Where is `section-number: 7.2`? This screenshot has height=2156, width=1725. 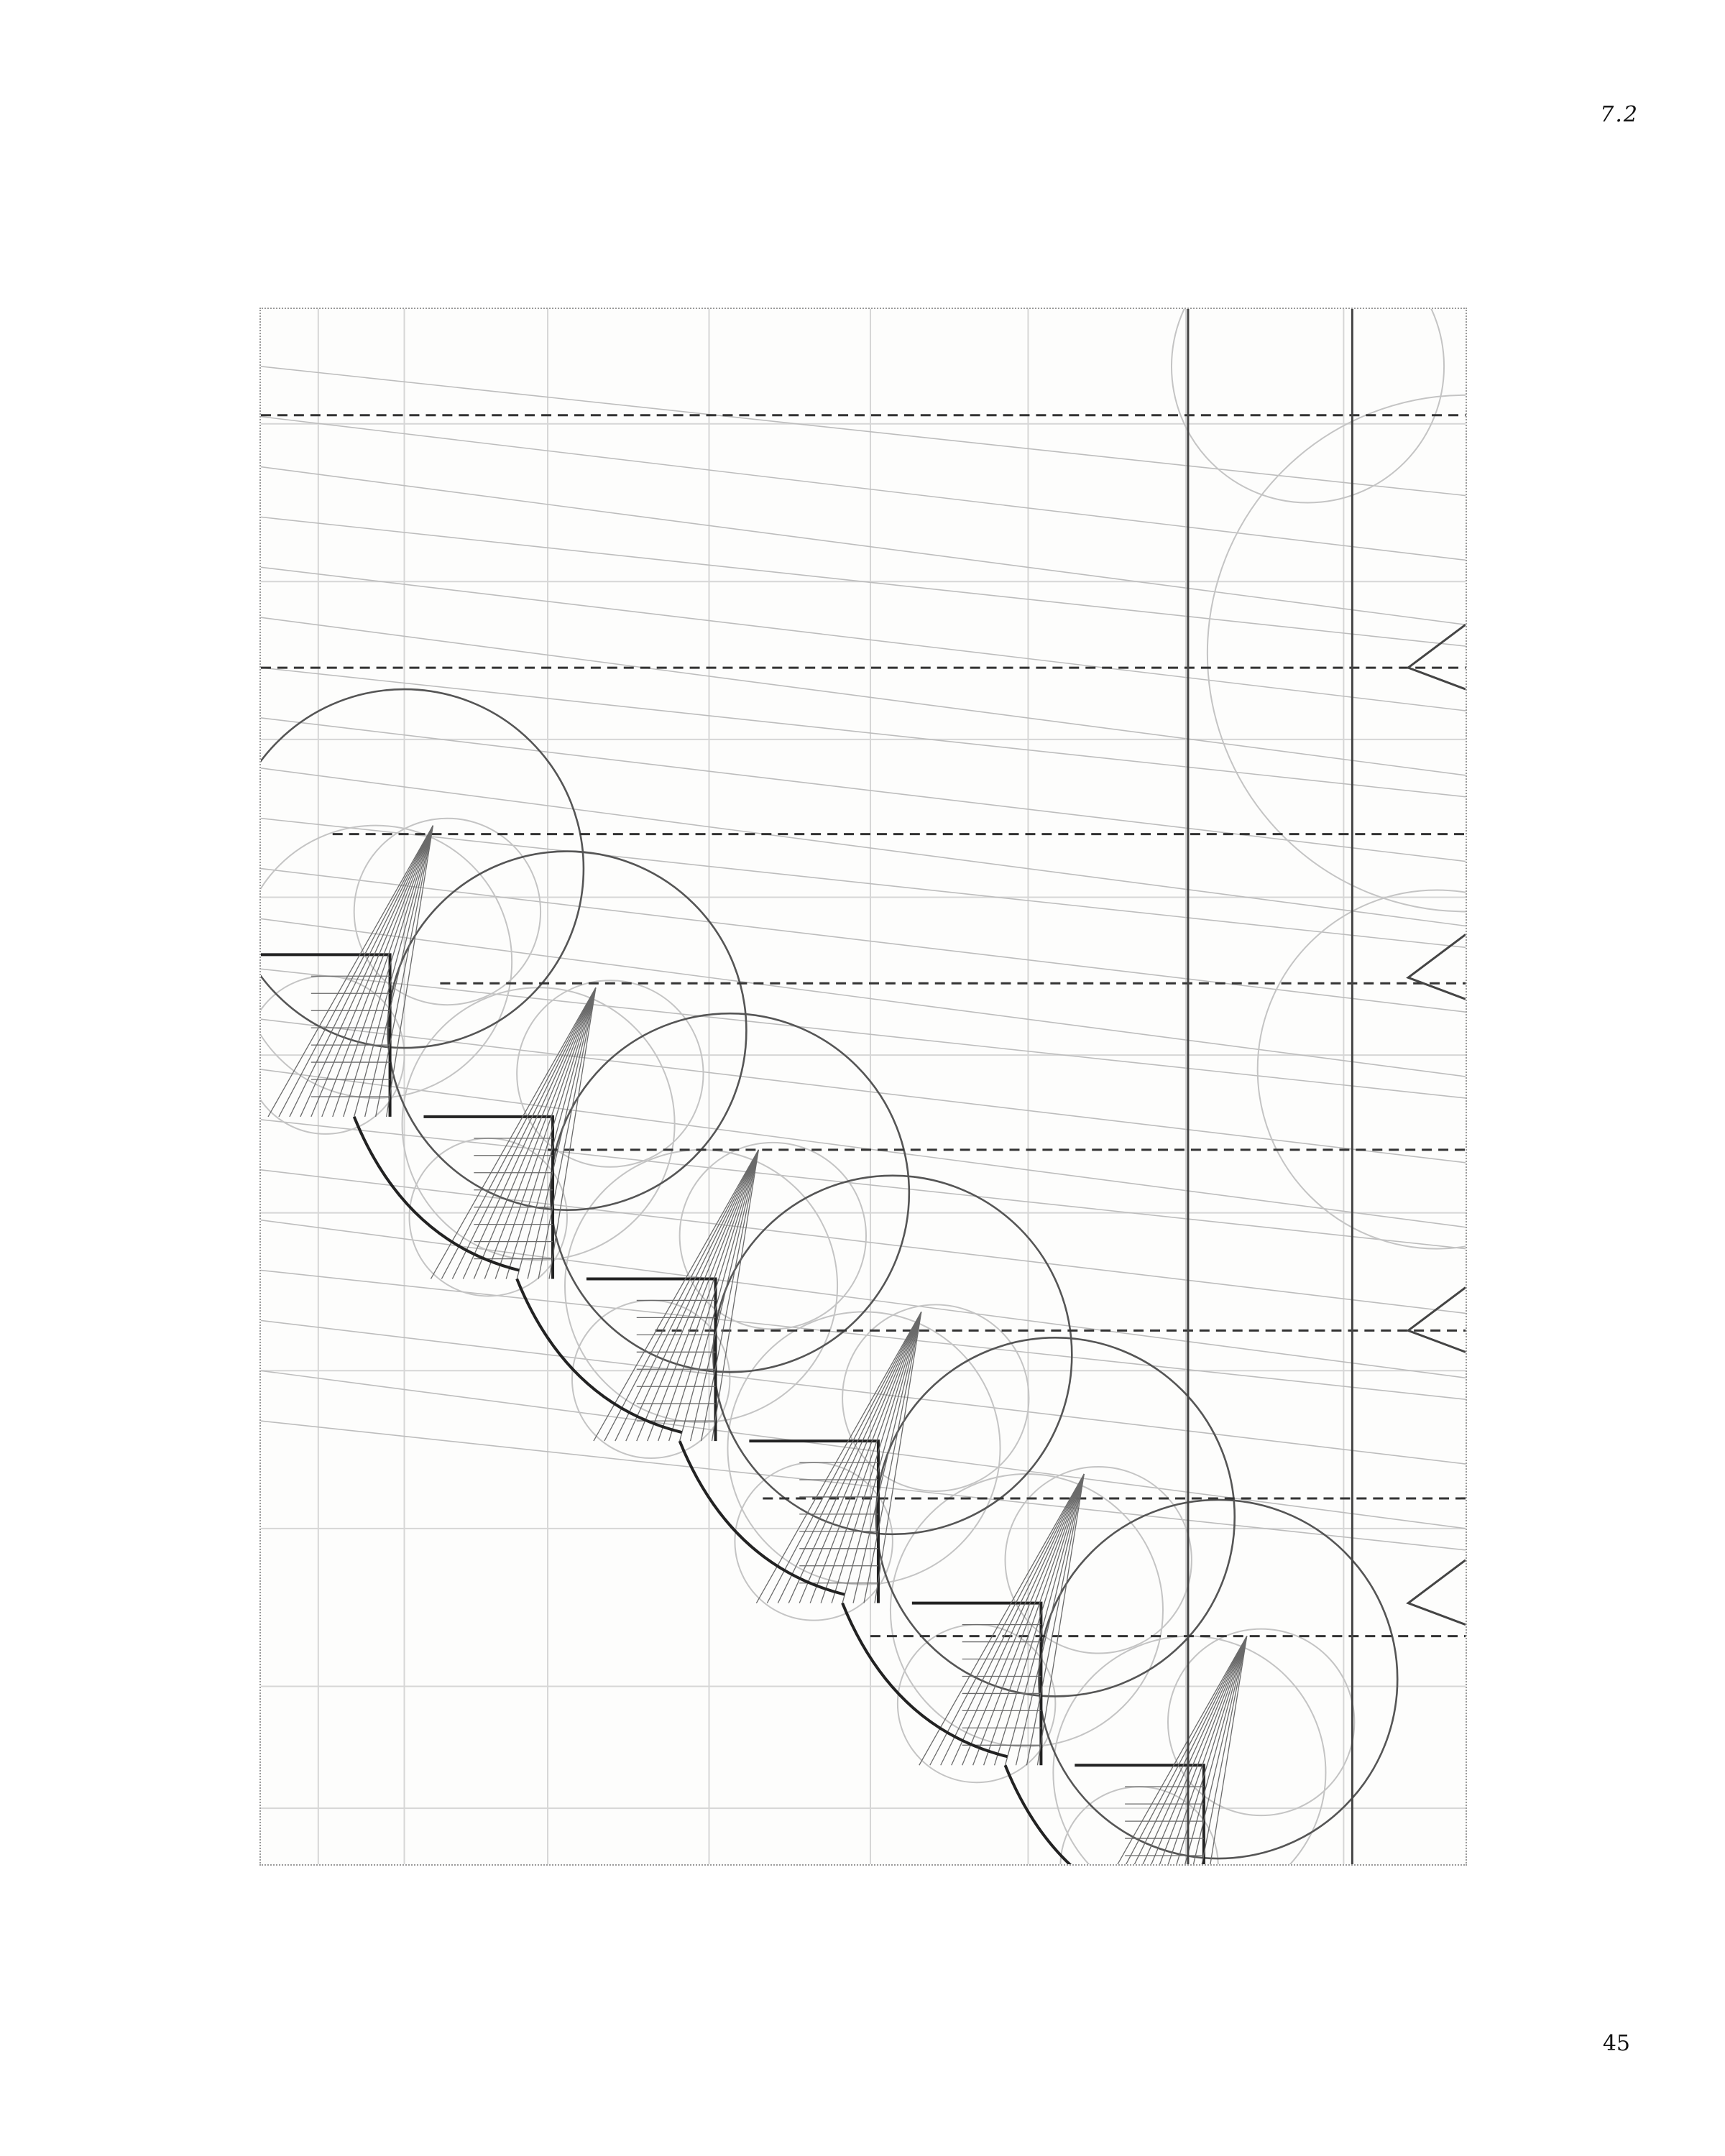
section-number: 7.2 is located at coordinates (1619, 115).